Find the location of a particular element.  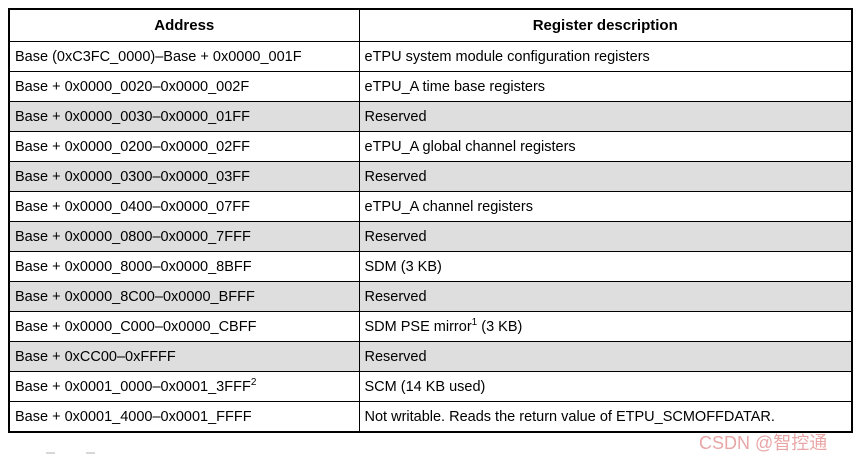

footnote-ref-2: 2 is located at coordinates (253, 382).